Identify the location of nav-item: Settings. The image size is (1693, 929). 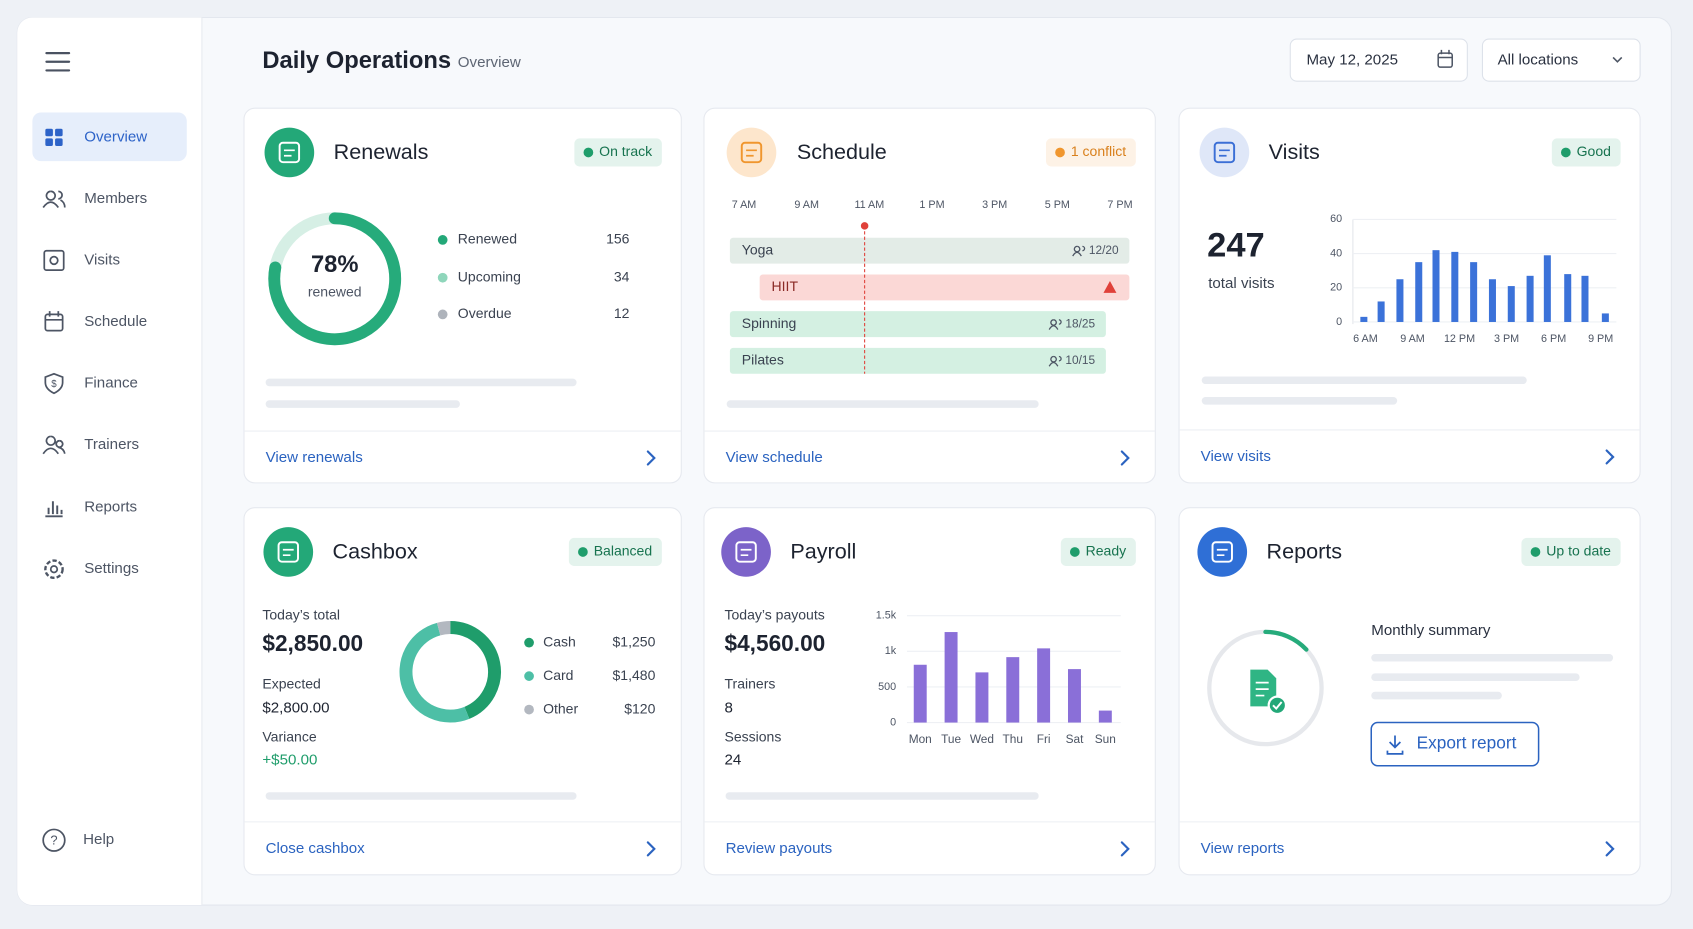
(111, 568).